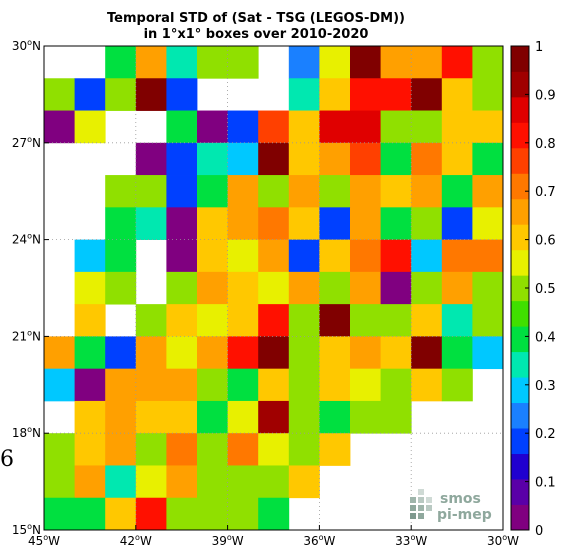 The image size is (562, 547). Describe the element at coordinates (539, 531) in the screenshot. I see `colorbar-tick-label: 0` at that location.